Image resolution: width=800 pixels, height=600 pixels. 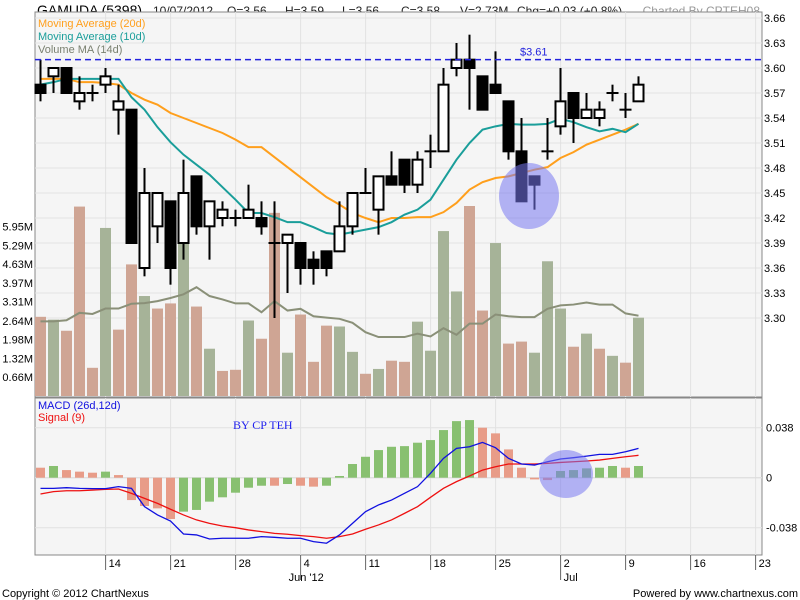 What do you see at coordinates (715, 594) in the screenshot?
I see `powered-by-link: Powered by www.chartnexus.com` at bounding box center [715, 594].